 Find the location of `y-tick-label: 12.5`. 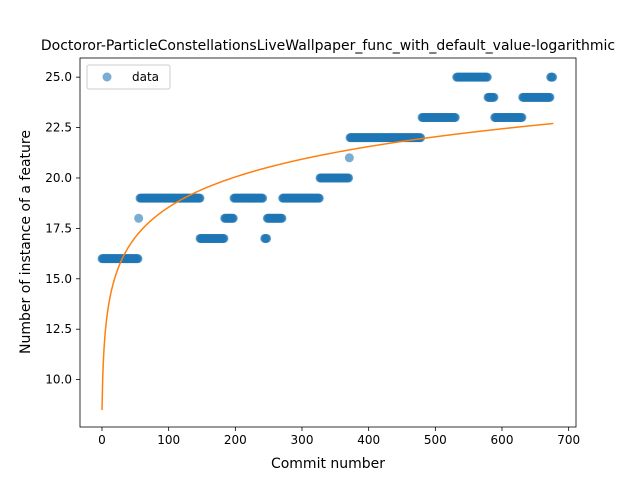

y-tick-label: 12.5 is located at coordinates (58, 329).